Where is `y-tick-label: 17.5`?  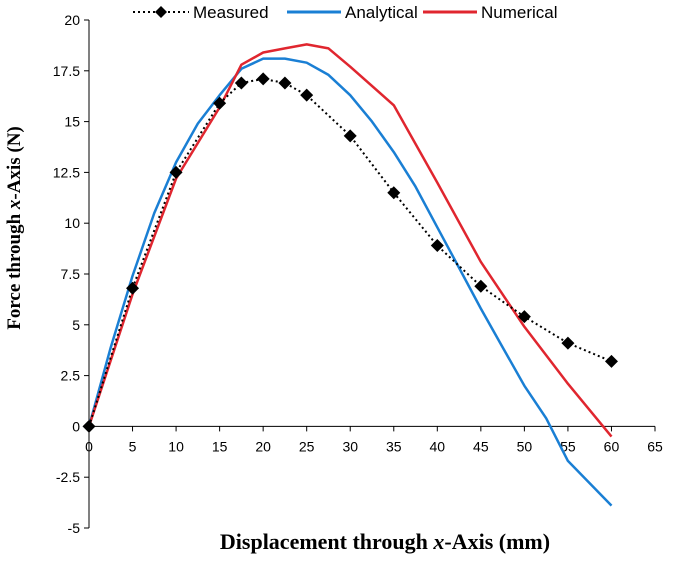 y-tick-label: 17.5 is located at coordinates (66, 71).